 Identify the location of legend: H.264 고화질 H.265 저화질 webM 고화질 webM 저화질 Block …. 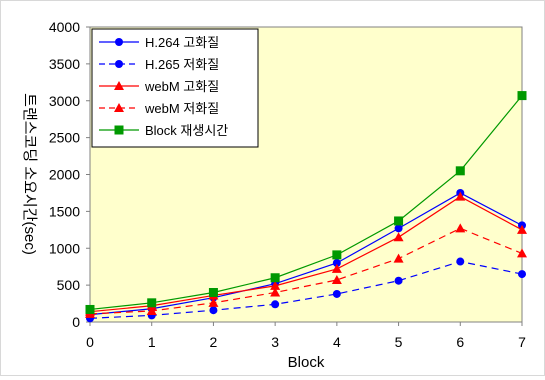
(175, 88).